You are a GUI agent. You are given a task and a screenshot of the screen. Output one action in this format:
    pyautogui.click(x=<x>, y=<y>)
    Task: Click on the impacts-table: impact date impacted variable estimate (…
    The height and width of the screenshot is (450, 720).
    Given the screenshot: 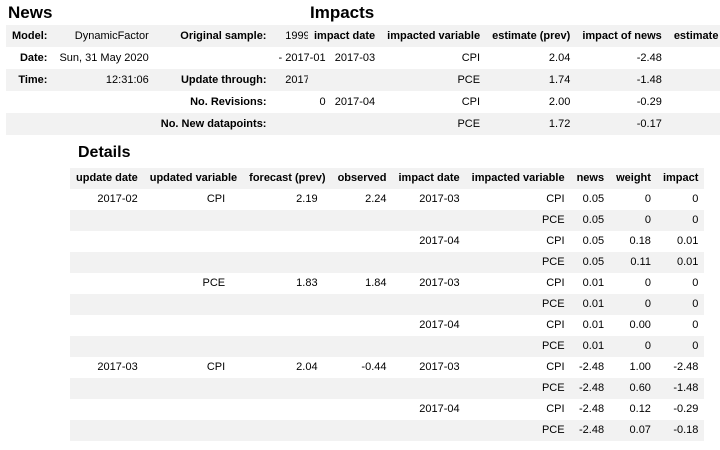 What is the action you would take?
    pyautogui.click(x=514, y=80)
    